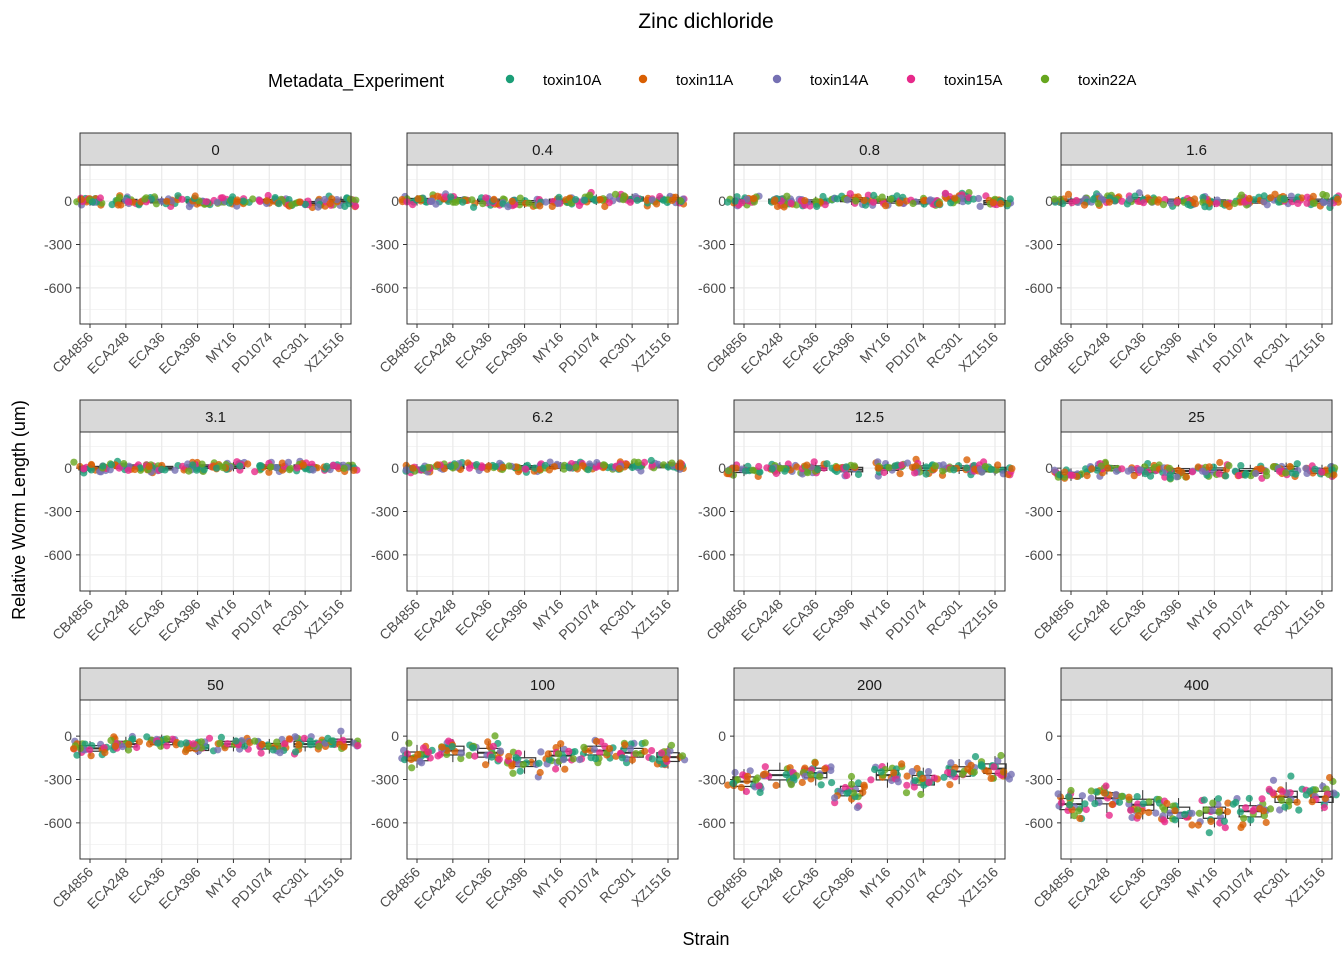 This screenshot has width=1344, height=960. Describe the element at coordinates (356, 81) in the screenshot. I see `legend-title: Metadata_Experiment` at that location.